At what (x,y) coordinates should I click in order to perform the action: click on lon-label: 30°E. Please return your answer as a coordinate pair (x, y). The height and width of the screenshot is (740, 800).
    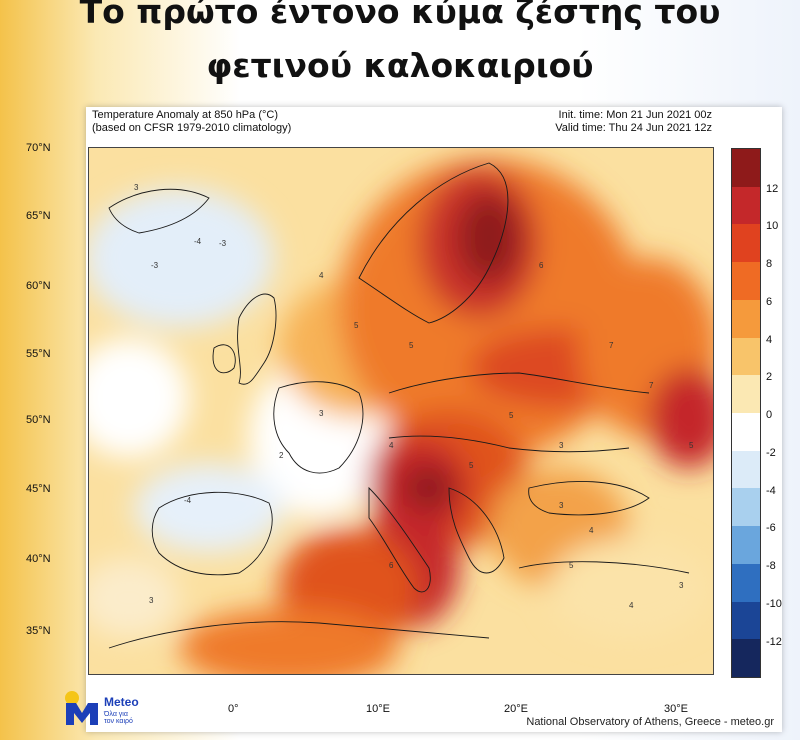
    Looking at the image, I should click on (676, 709).